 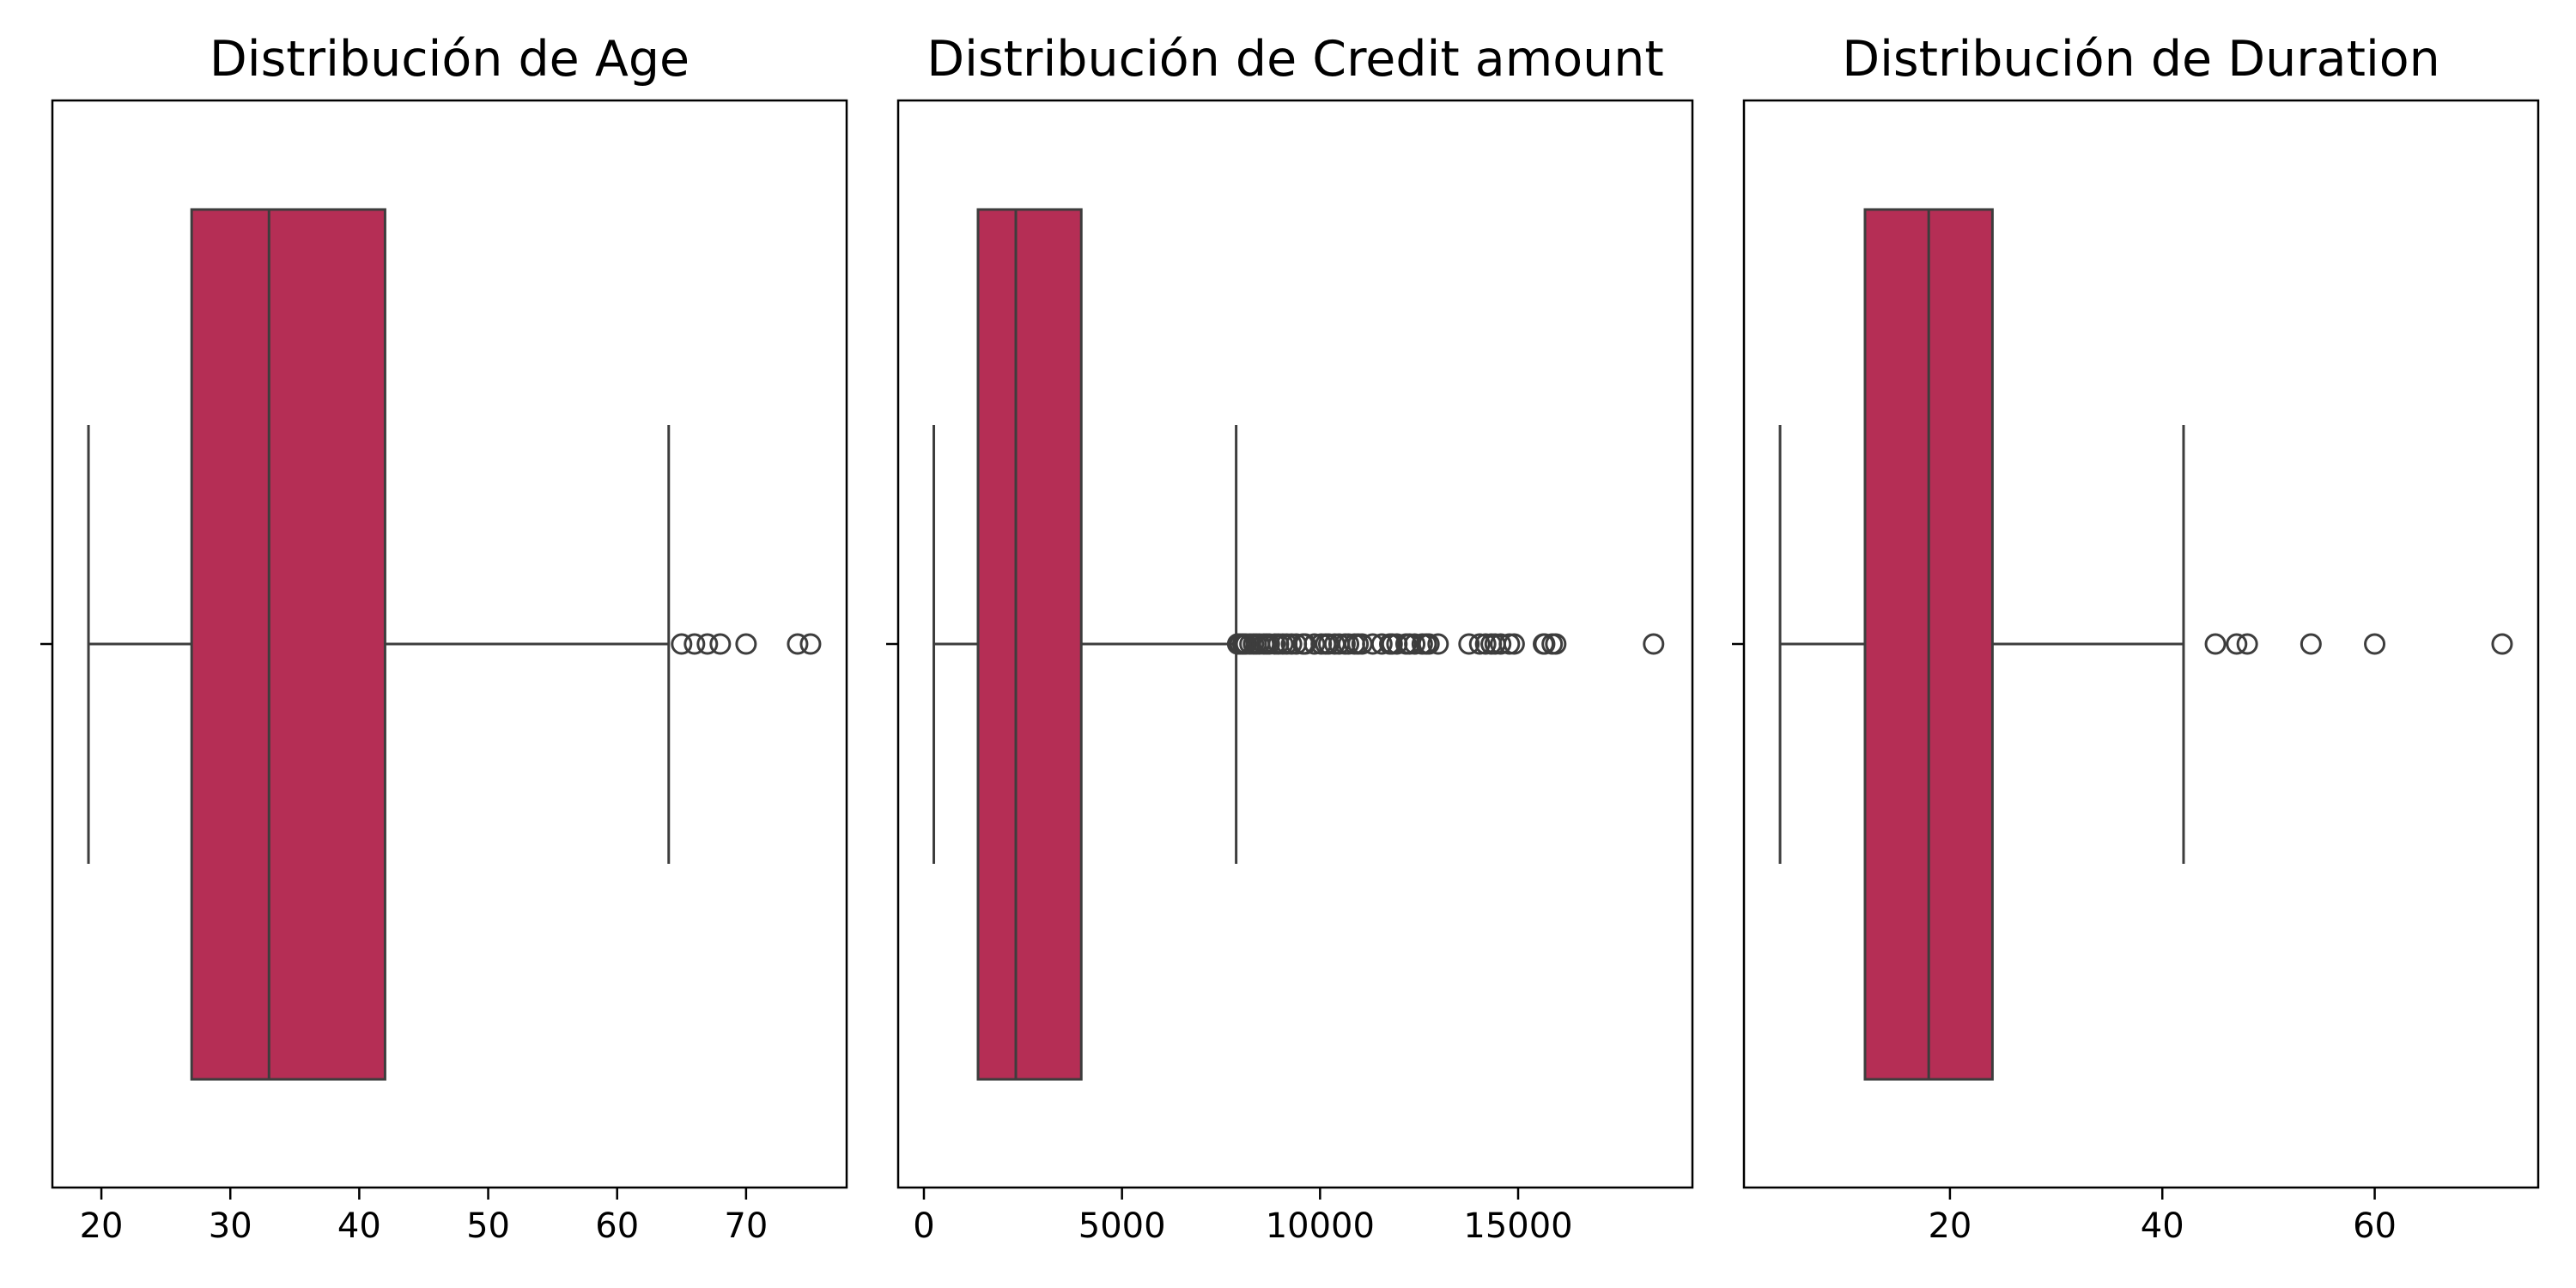 I want to click on x-tick-label: 15000, so click(x=1517, y=1226).